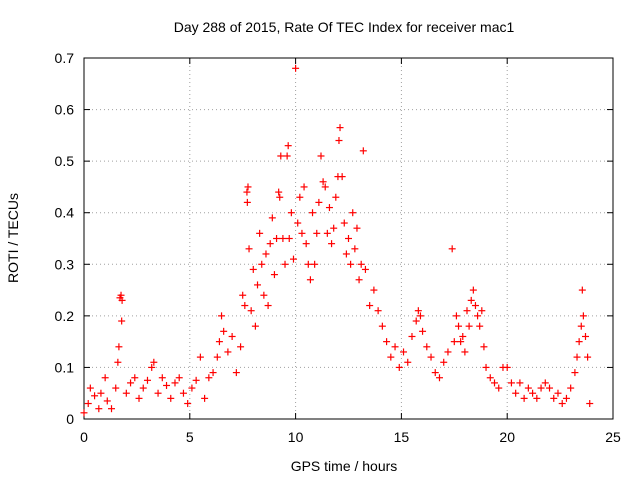 The height and width of the screenshot is (480, 640). What do you see at coordinates (65, 264) in the screenshot?
I see `y-tick-label: 0.3` at bounding box center [65, 264].